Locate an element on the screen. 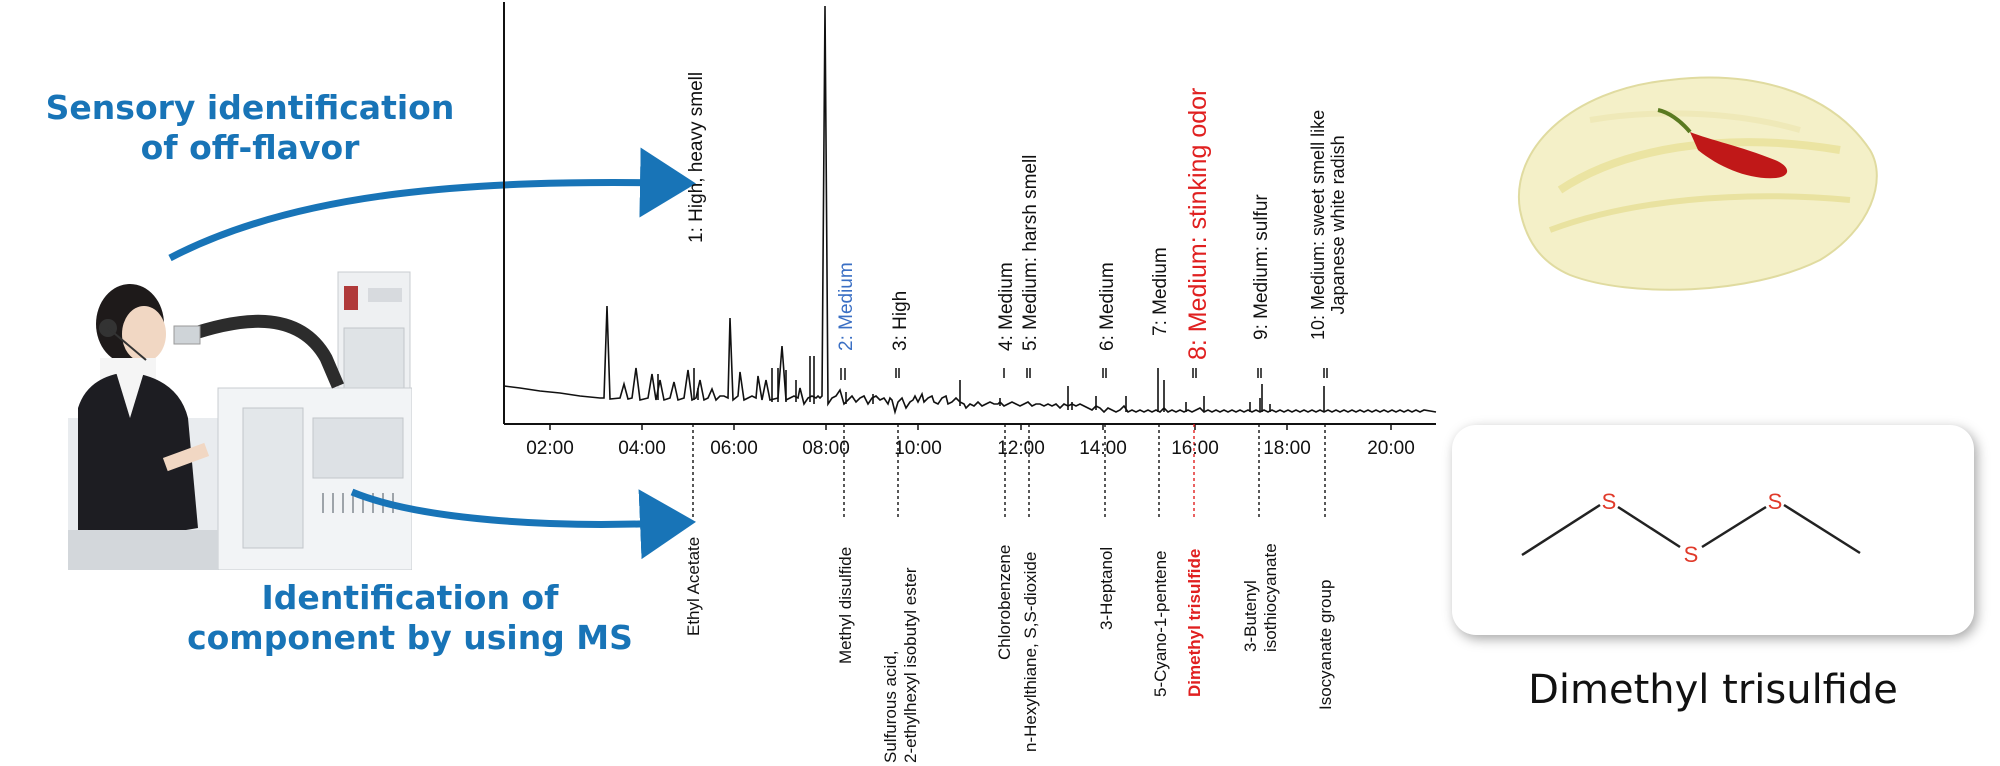  peak-spikes is located at coordinates (991, 384).